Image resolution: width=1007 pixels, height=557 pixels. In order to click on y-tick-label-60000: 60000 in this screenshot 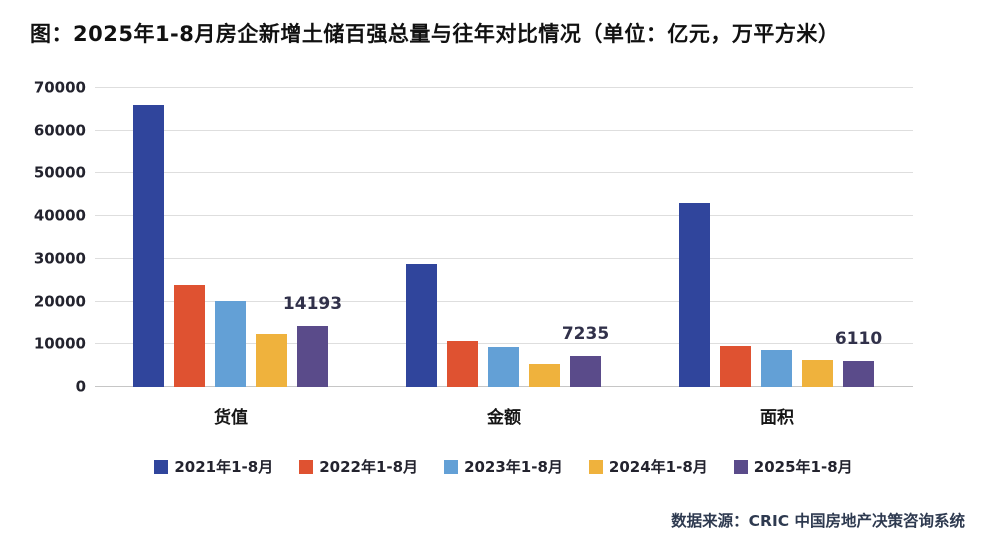, I will do `click(59, 130)`.